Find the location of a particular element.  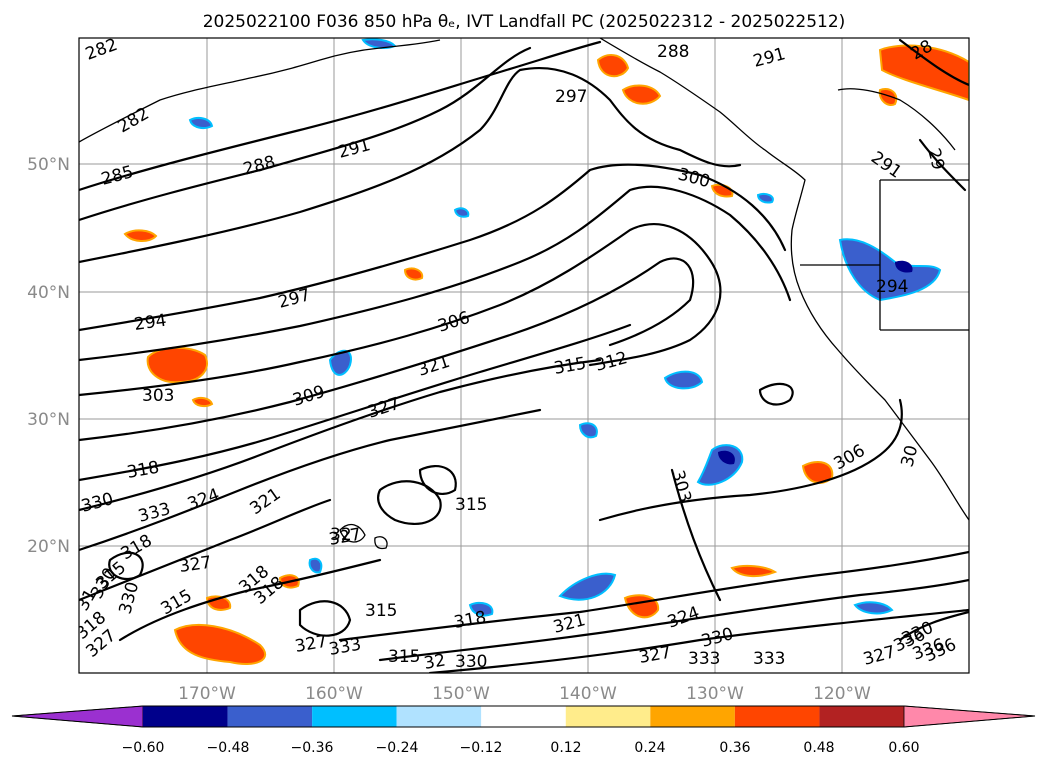

canada-coast is located at coordinates (896, 119).